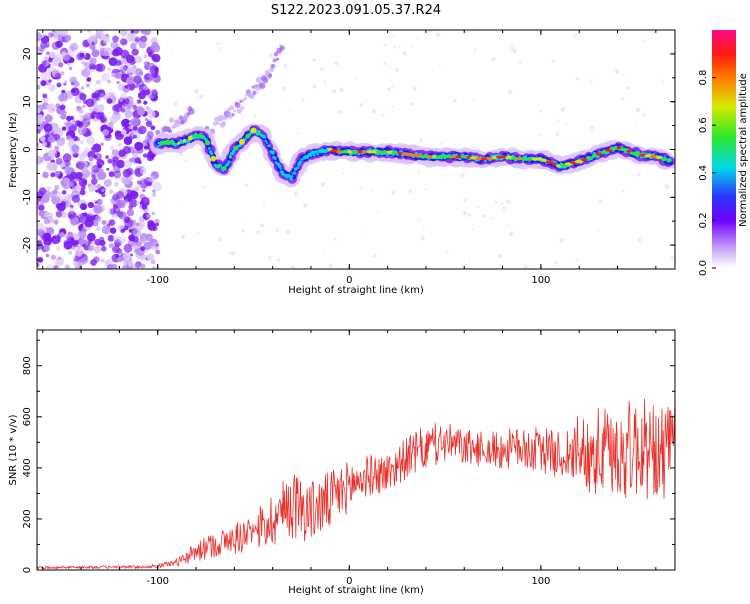  Describe the element at coordinates (287, 177) in the screenshot. I see `ridge-cell` at that location.